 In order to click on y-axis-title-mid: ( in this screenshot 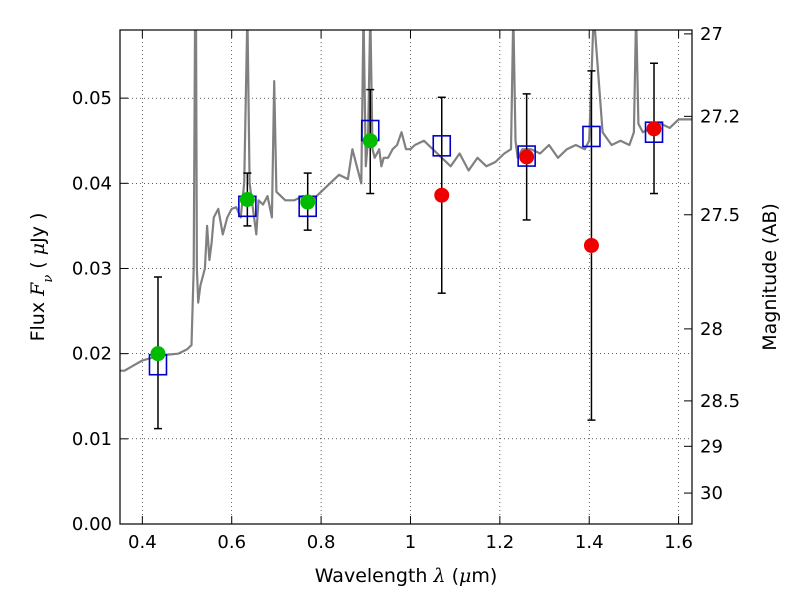, I will do `click(38, 265)`.